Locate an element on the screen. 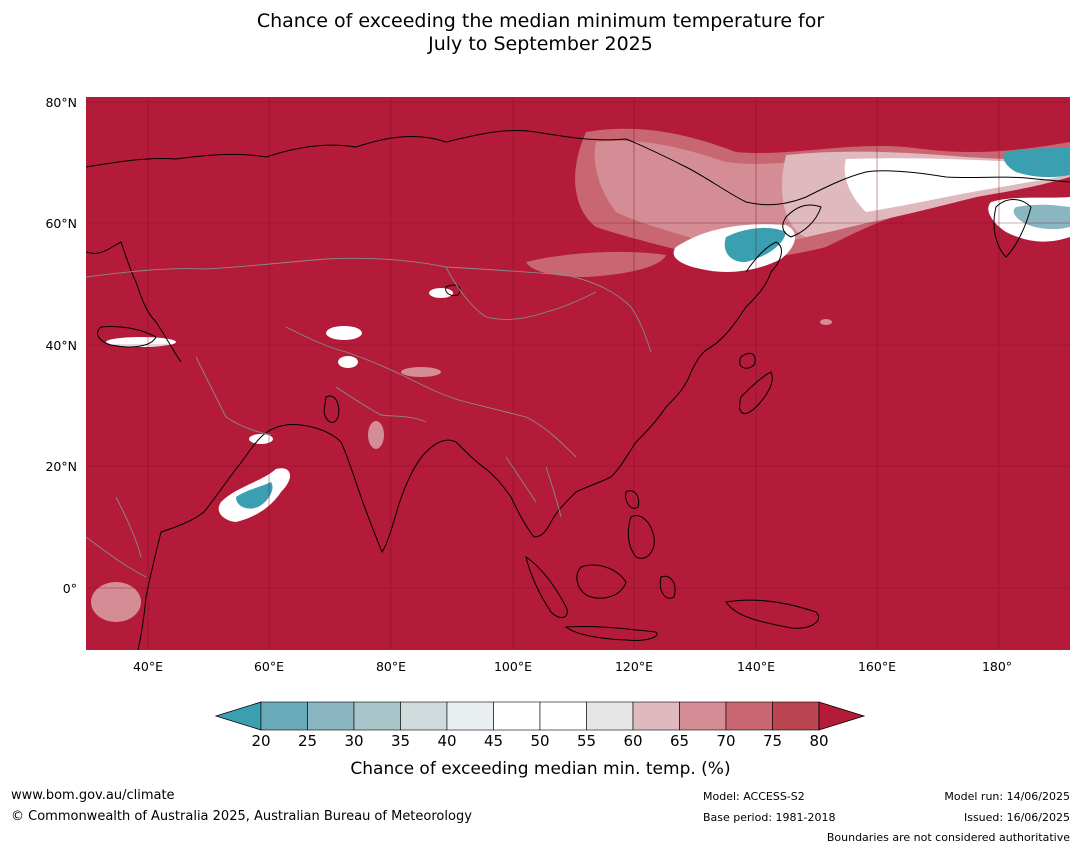 Image resolution: width=1081 pixels, height=850 pixels. colorbar-tick-label: 75 is located at coordinates (772, 741).